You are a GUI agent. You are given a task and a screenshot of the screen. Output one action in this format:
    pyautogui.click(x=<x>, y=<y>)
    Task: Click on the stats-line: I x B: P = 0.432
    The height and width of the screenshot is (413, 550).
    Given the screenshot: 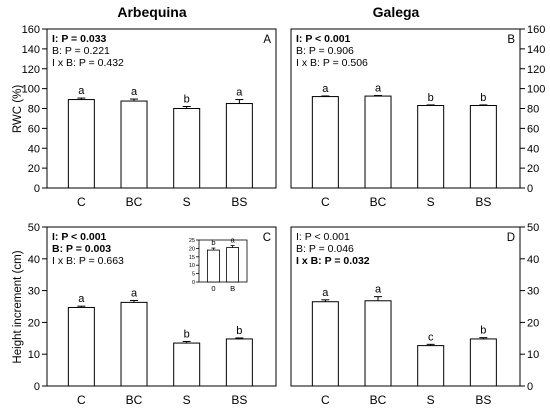 What is the action you would take?
    pyautogui.click(x=88, y=63)
    